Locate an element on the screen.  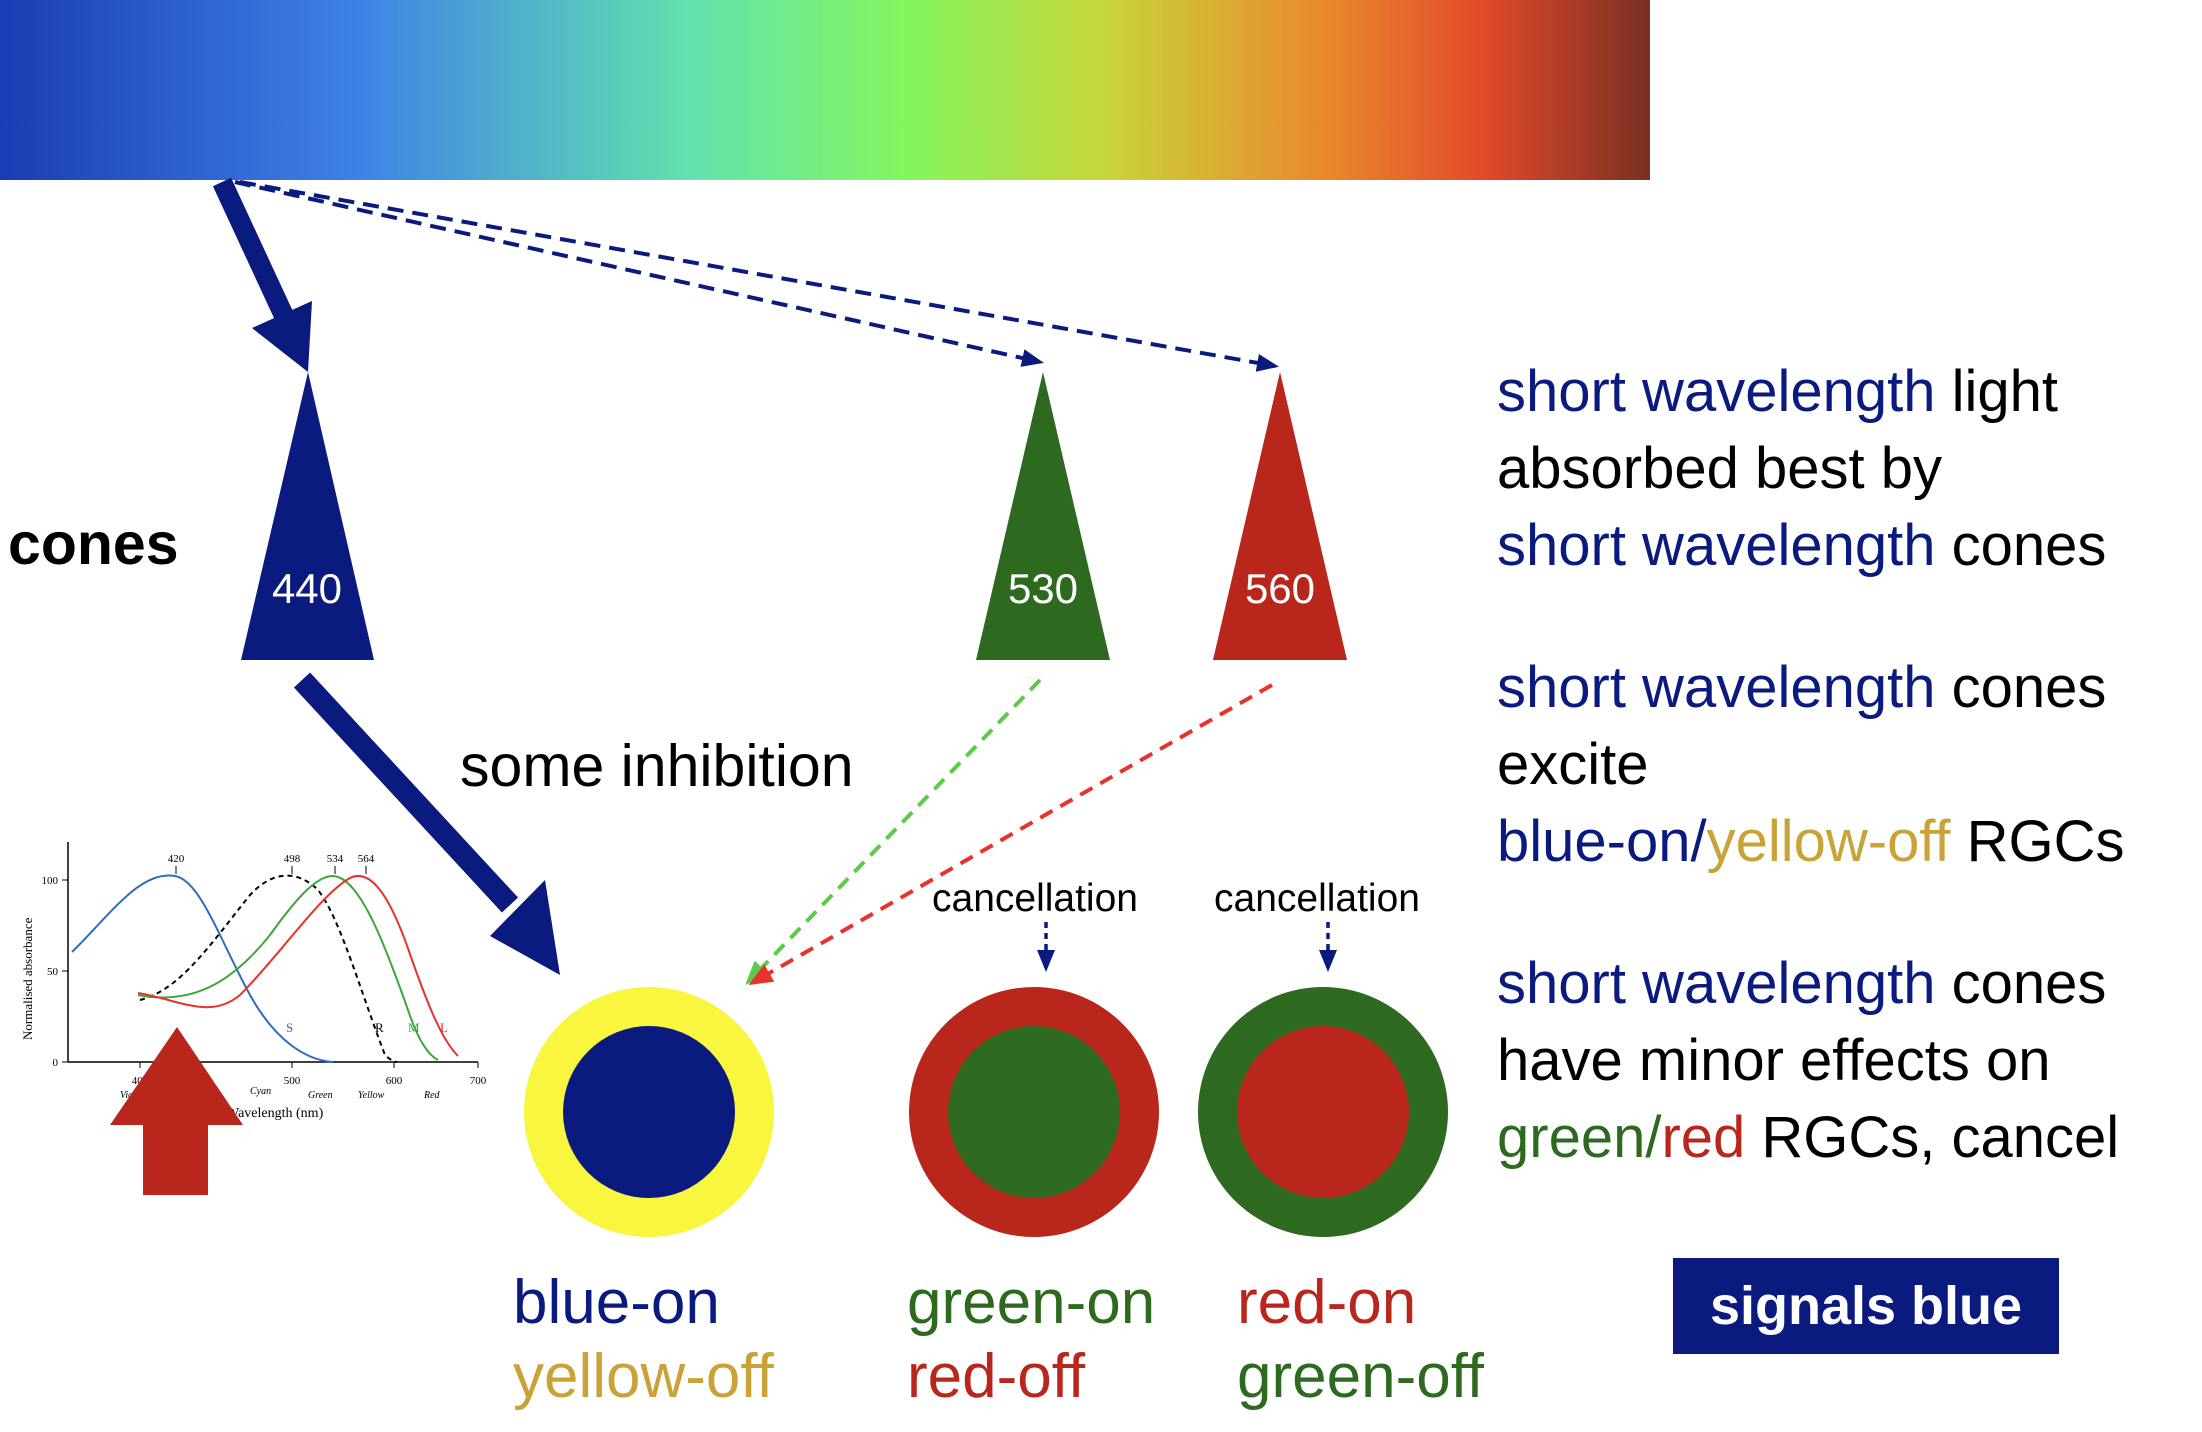
peak-label-534: 534 is located at coordinates (335, 859).